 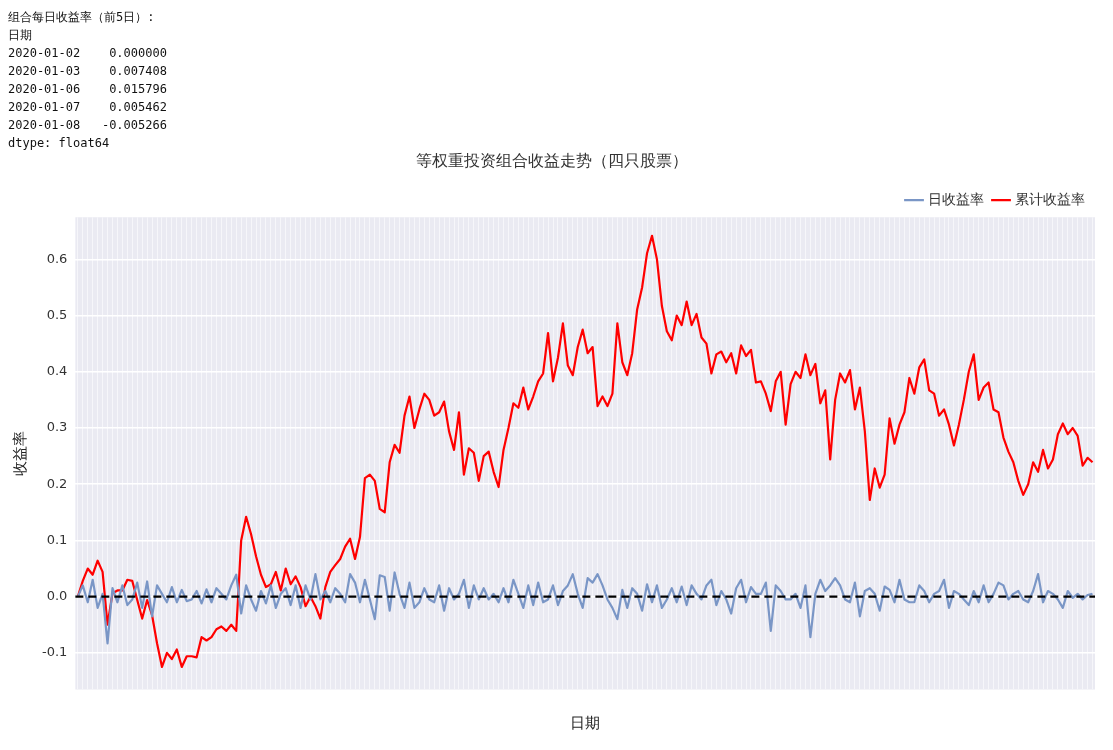 I want to click on chart-title: 等权重投资组合收益走势（四只股票）, so click(x=551, y=160).